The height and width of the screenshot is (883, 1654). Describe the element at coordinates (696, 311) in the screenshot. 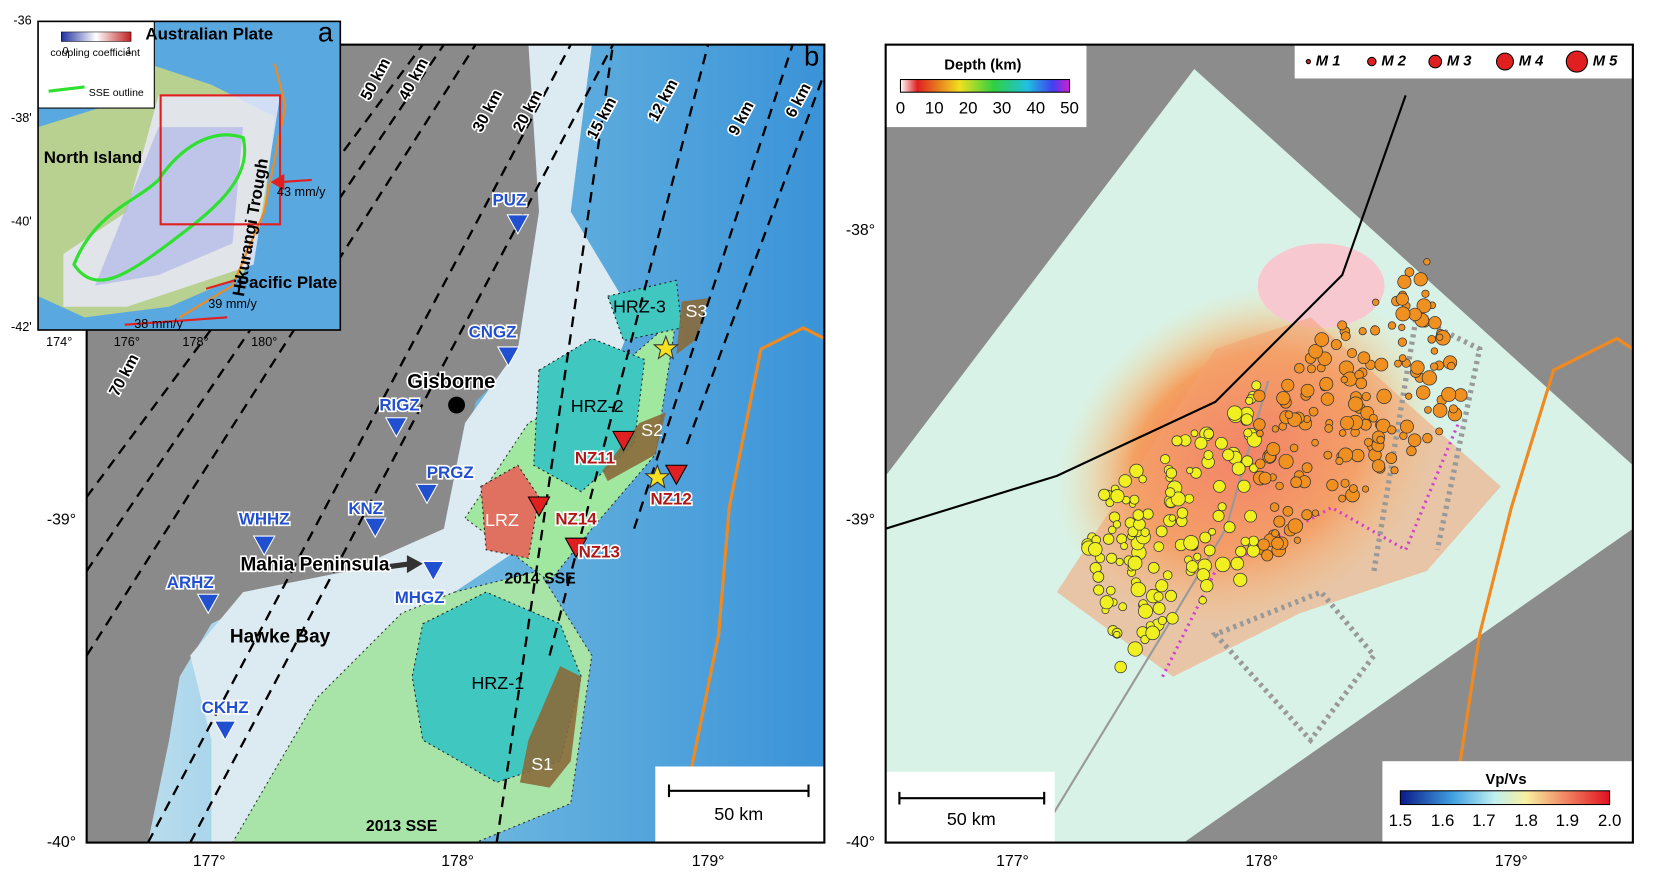

I see `zone-label: S3` at that location.